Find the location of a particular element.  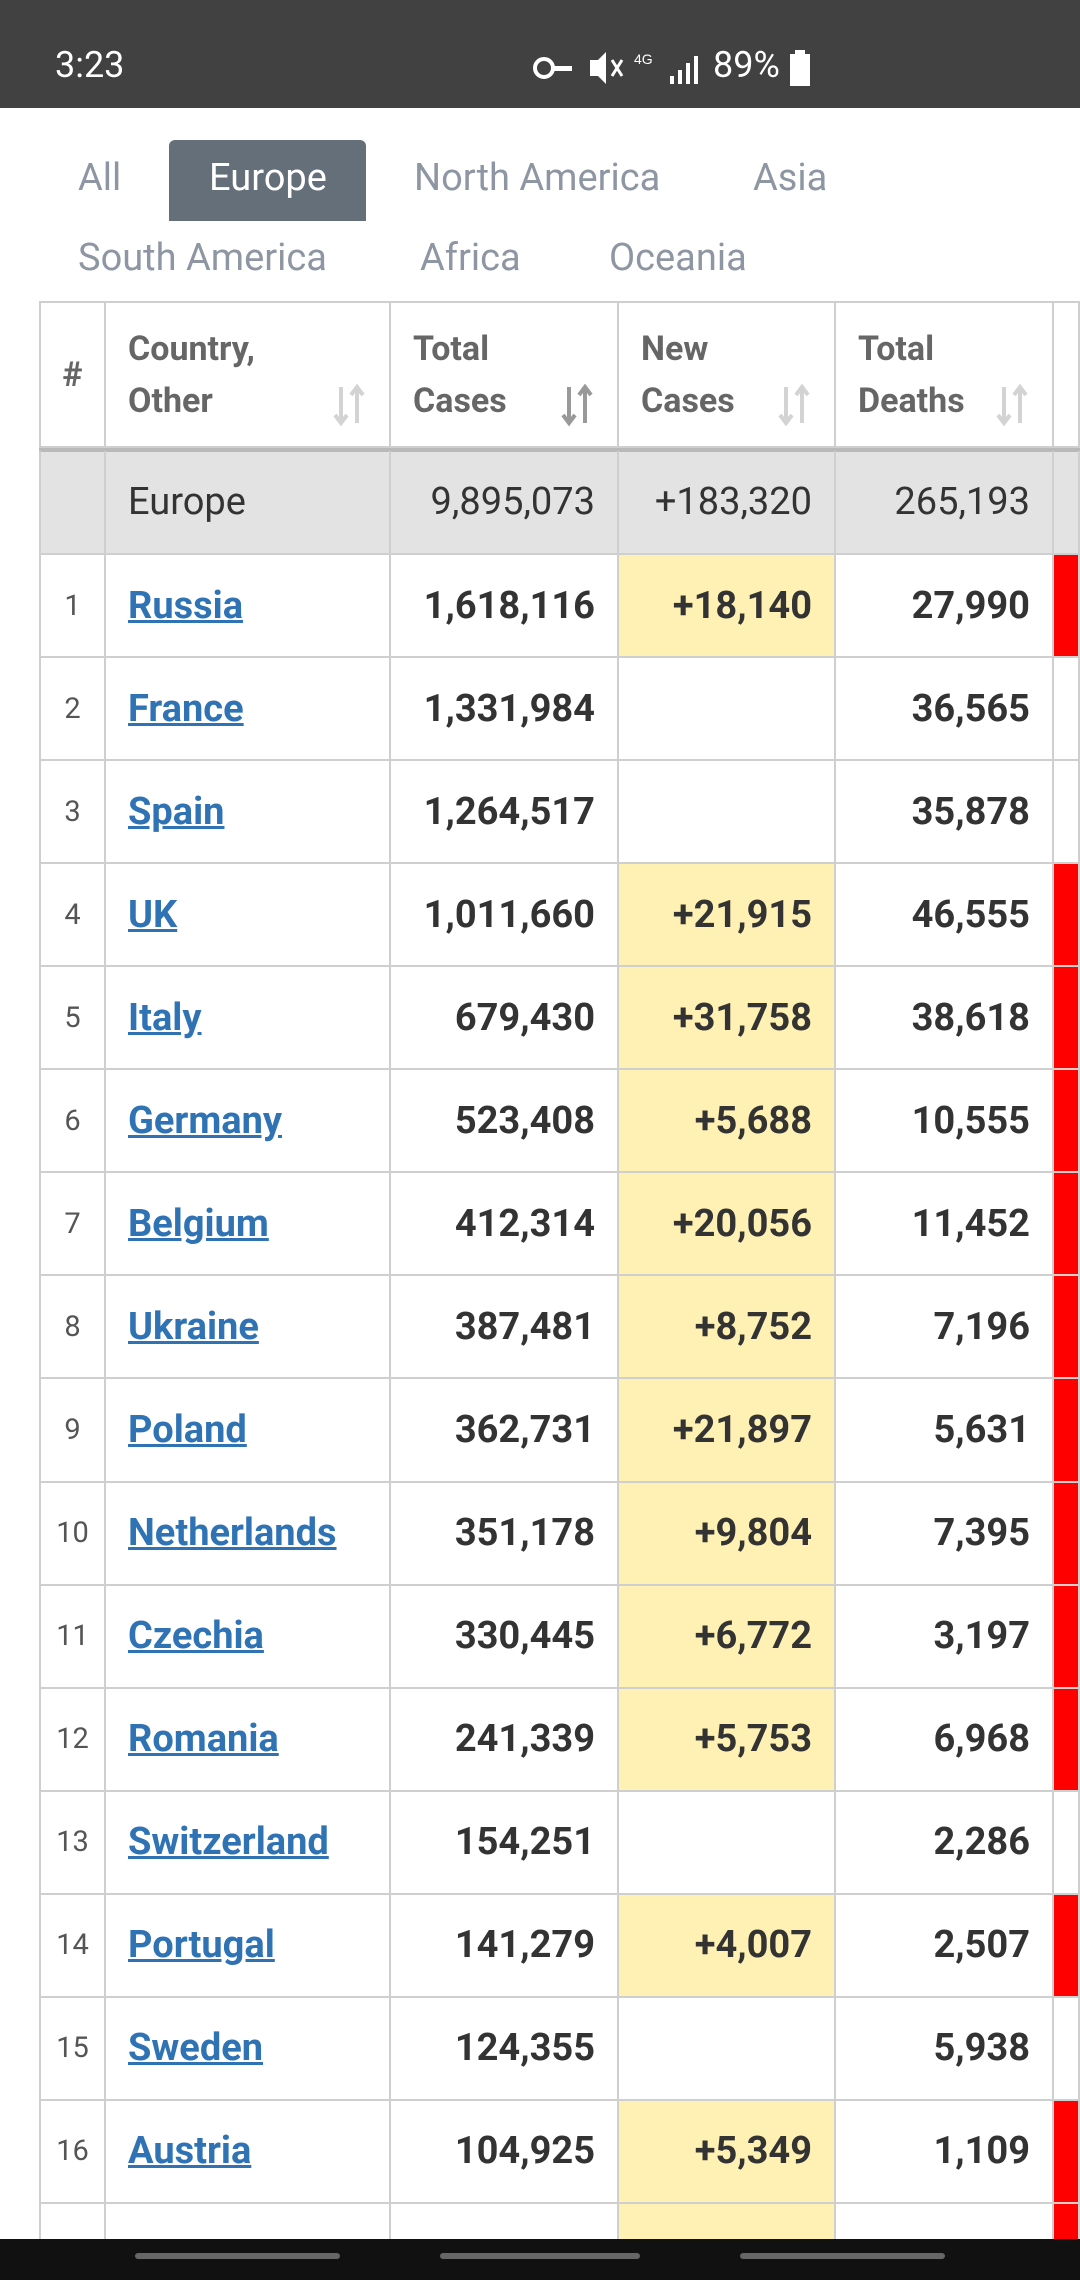

country-cell: Austria is located at coordinates (248, 2152).